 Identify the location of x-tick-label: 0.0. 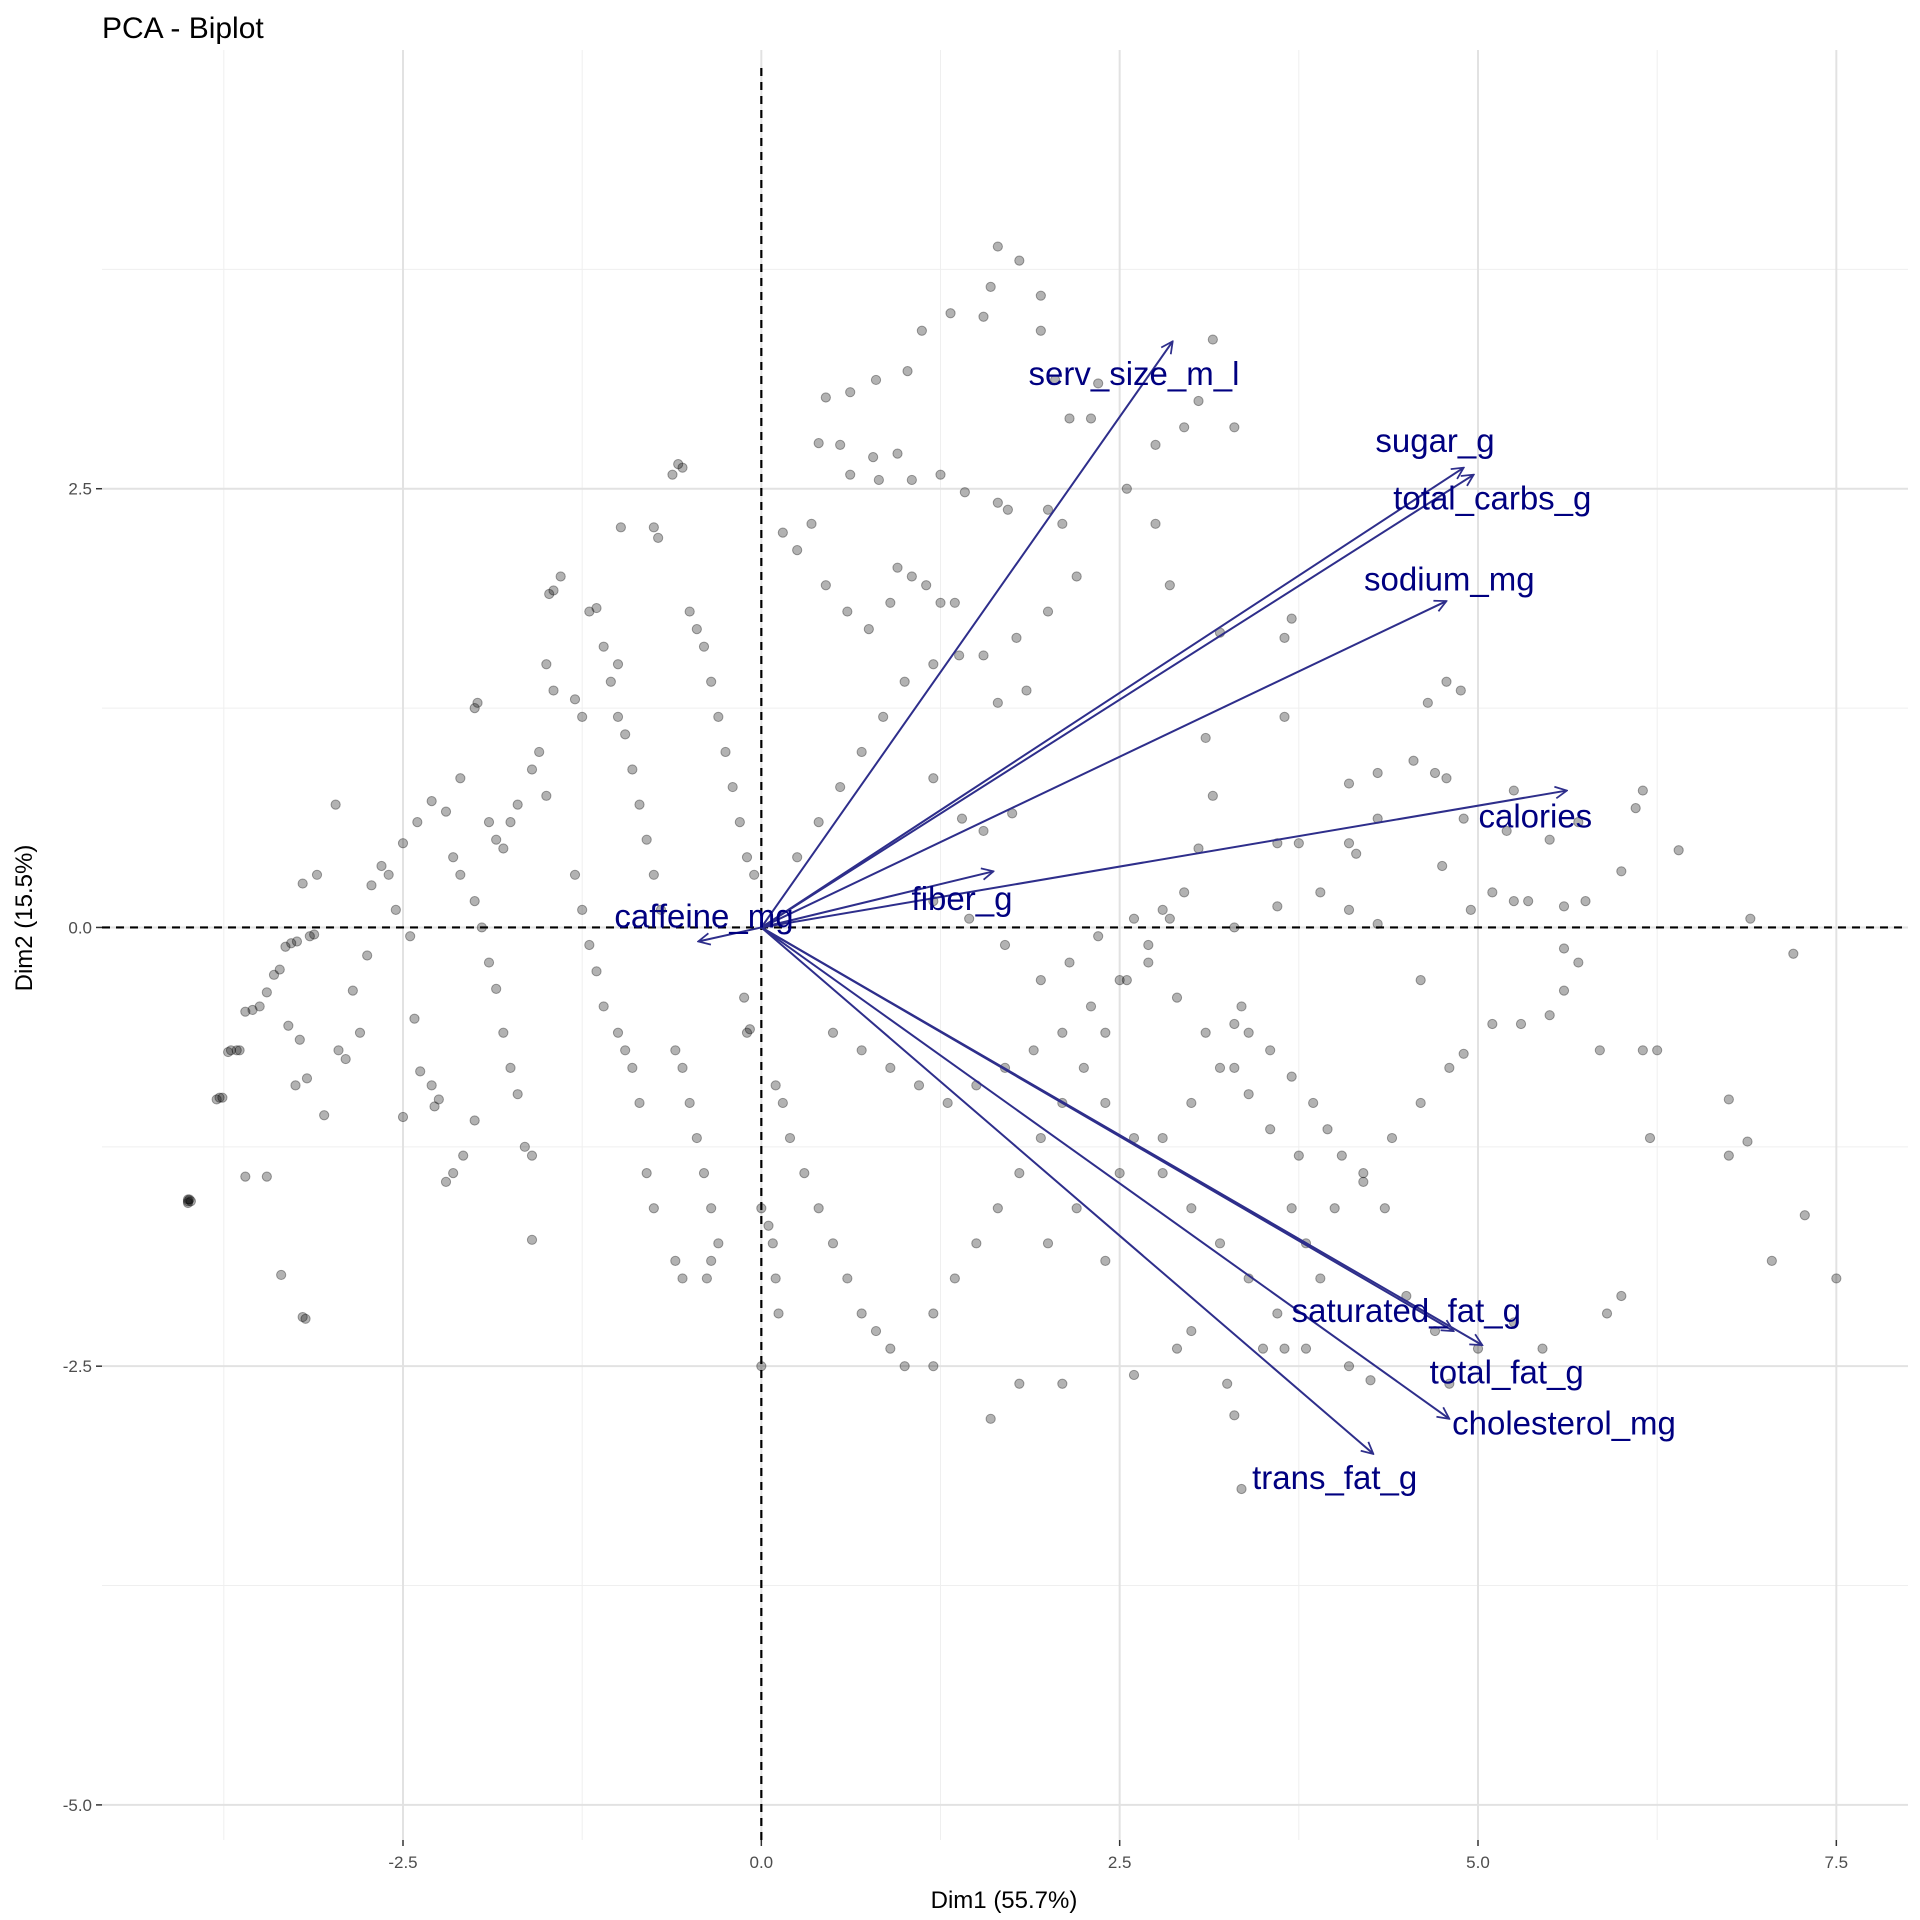
(762, 1862).